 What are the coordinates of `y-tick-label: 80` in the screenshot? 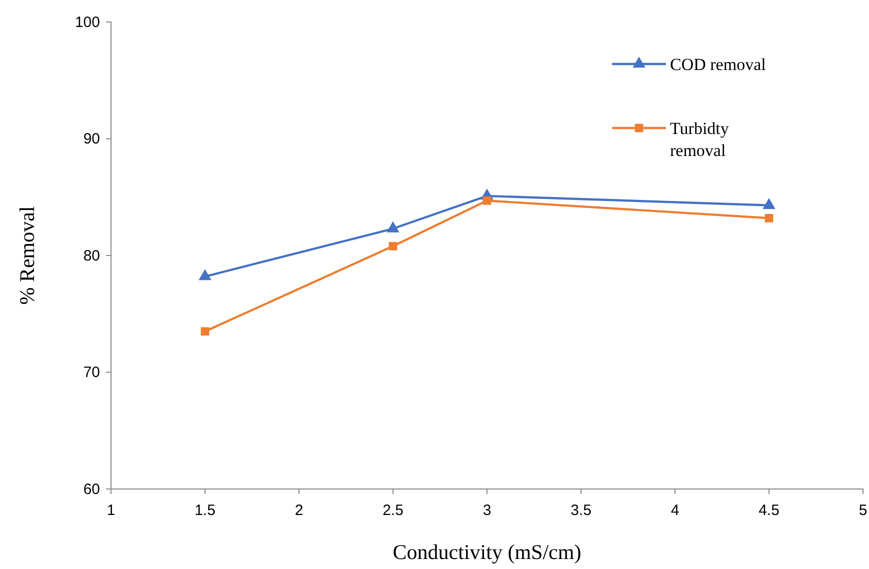 It's located at (91, 255).